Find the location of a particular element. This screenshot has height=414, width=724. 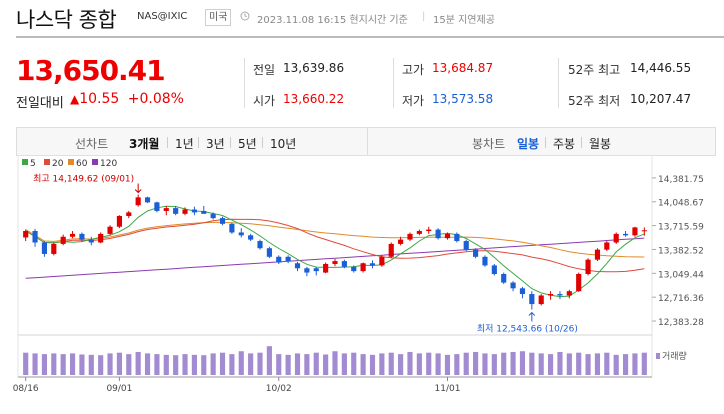

stat-low: 저가 13,573.58 is located at coordinates (447, 100).